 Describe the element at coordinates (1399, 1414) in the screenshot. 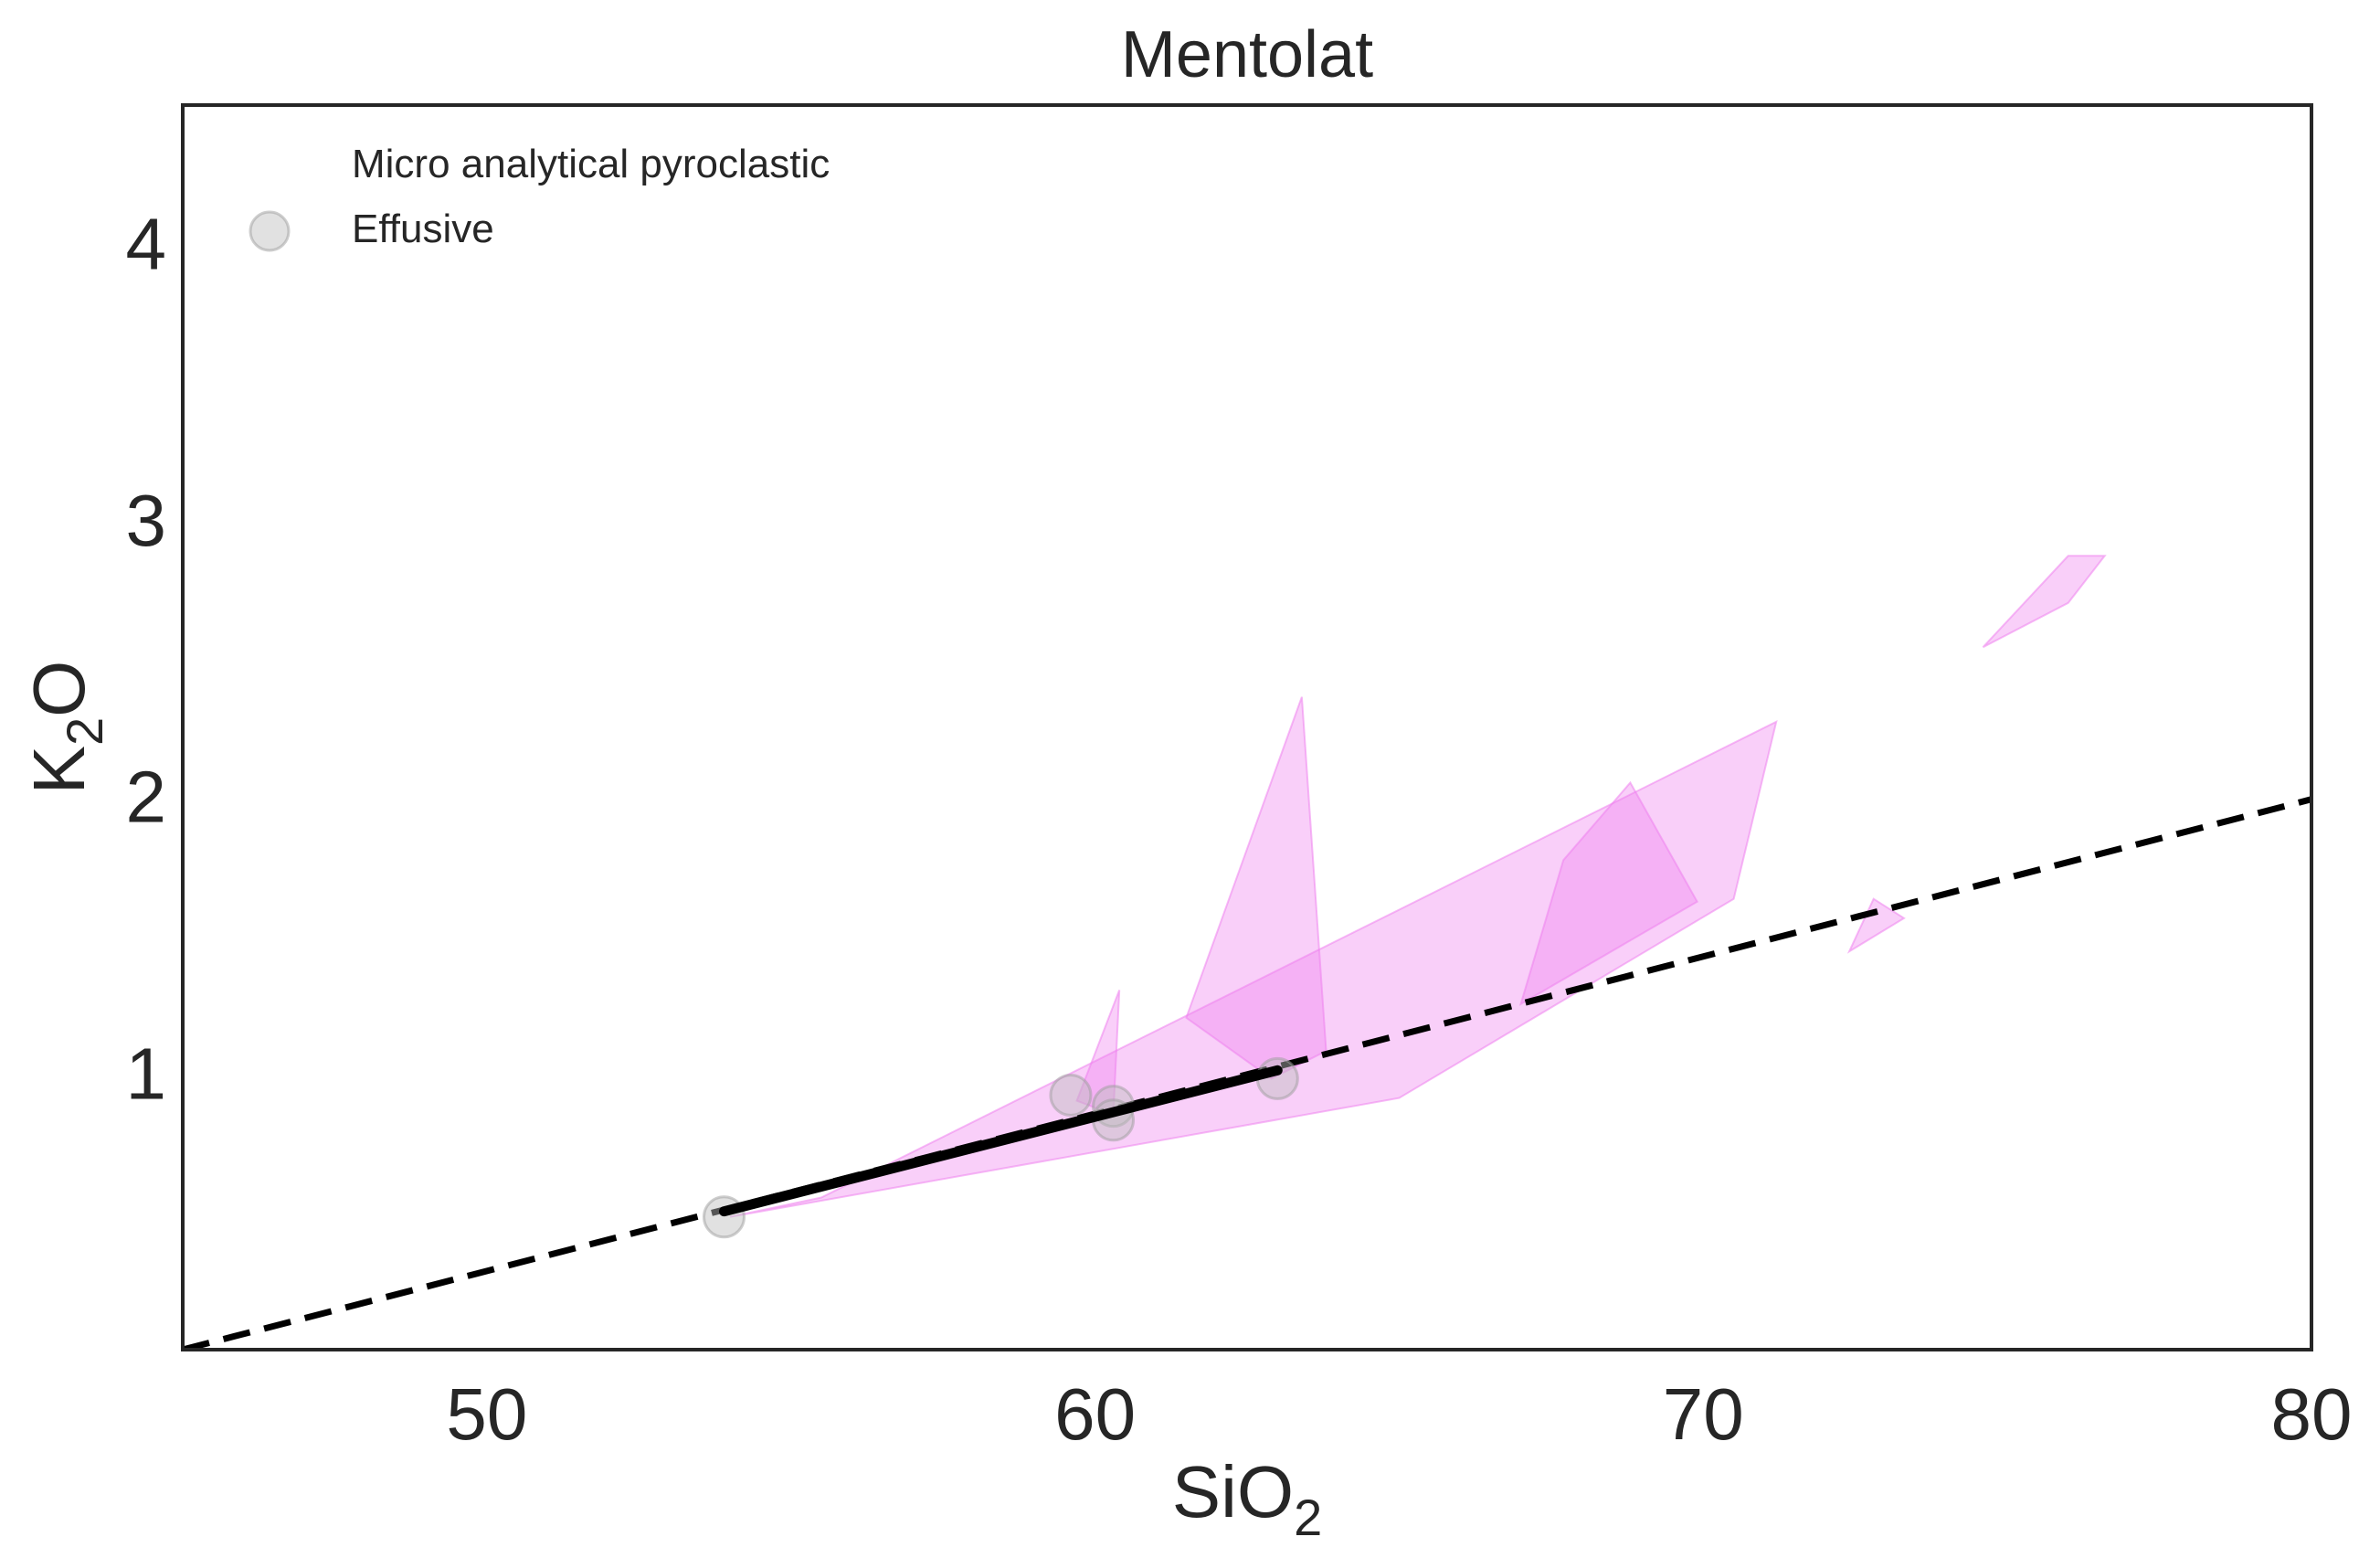

I see `x-axis-ticks: 50 60 70 80` at that location.